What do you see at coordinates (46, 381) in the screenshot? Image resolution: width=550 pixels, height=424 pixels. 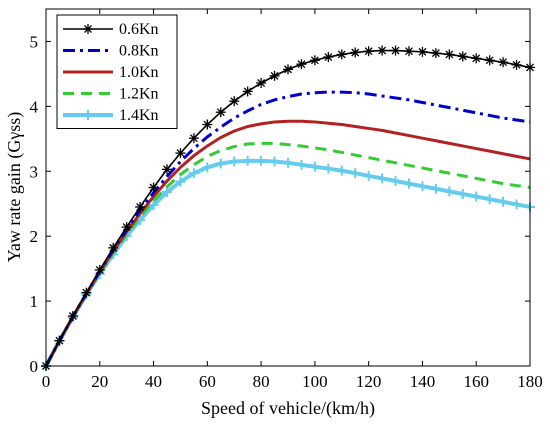 I see `x-tick-label: 0` at bounding box center [46, 381].